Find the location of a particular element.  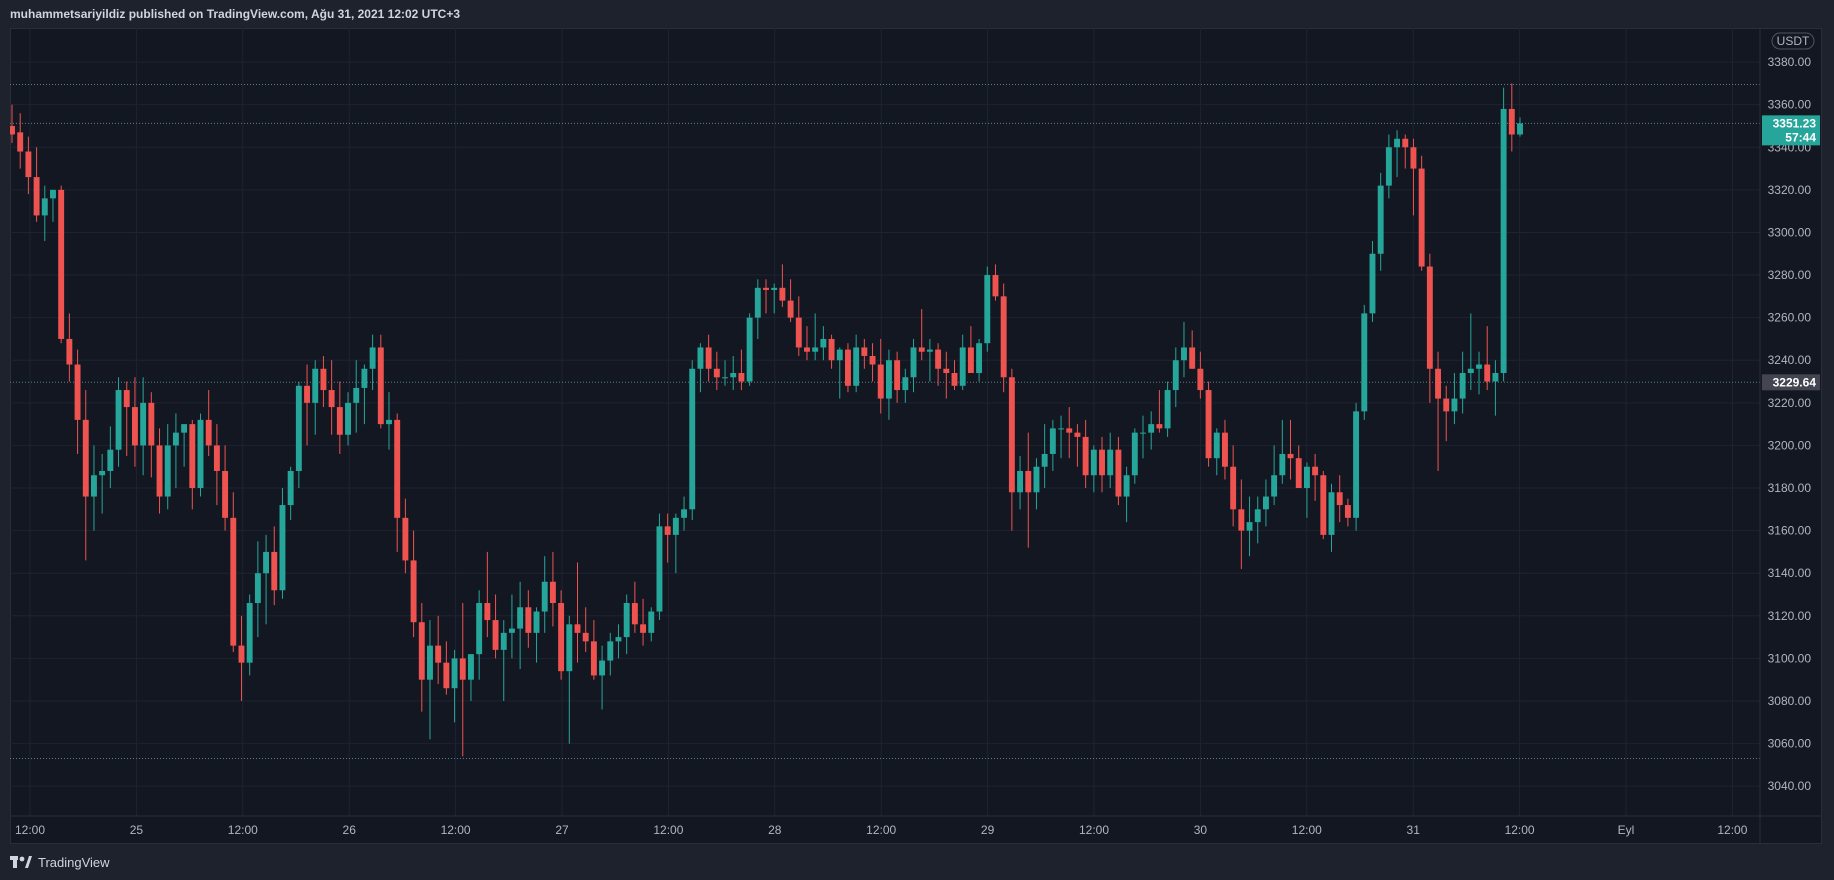

y-tick-label: 3360.00 is located at coordinates (1790, 105).